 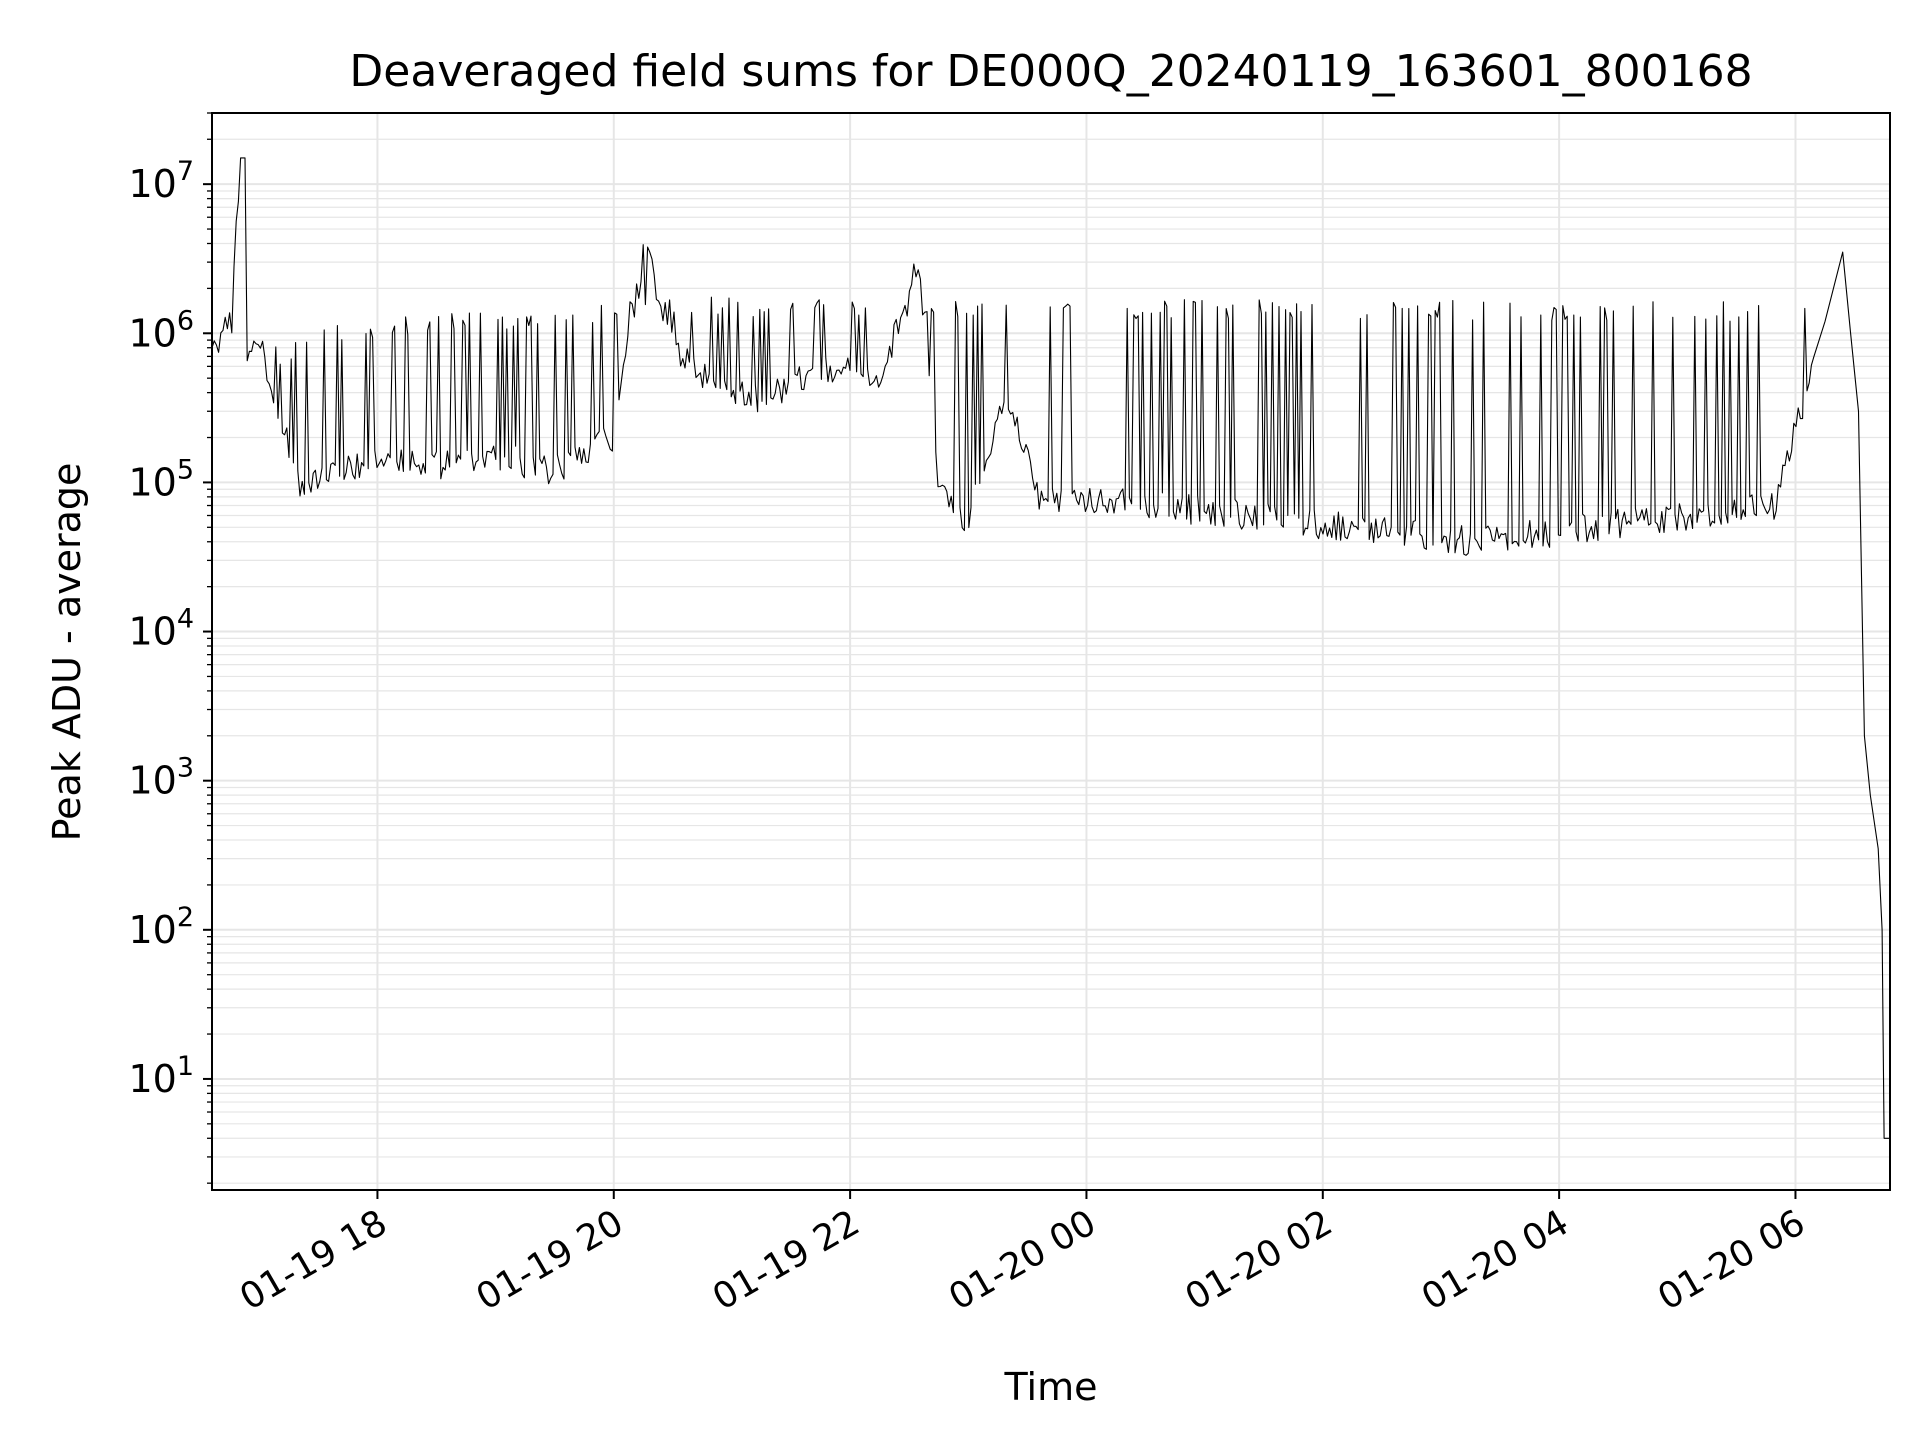 I want to click on x-tick-label: 01-20 00, so click(x=1022, y=1260).